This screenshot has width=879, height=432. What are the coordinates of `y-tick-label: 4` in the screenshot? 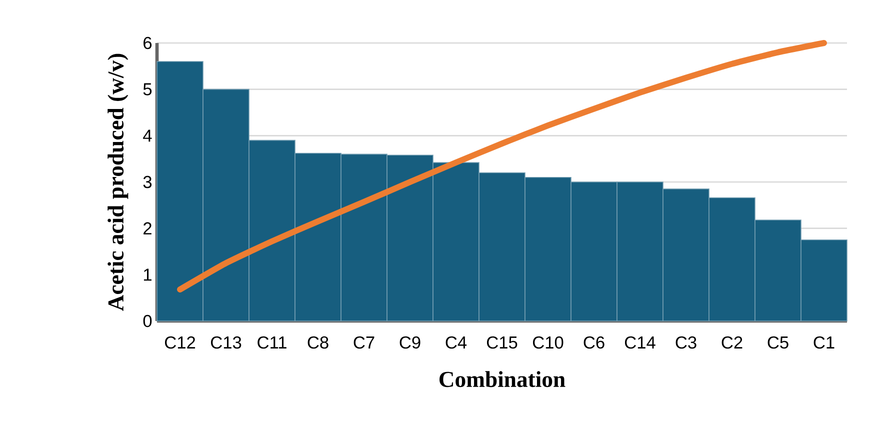 It's located at (147, 136).